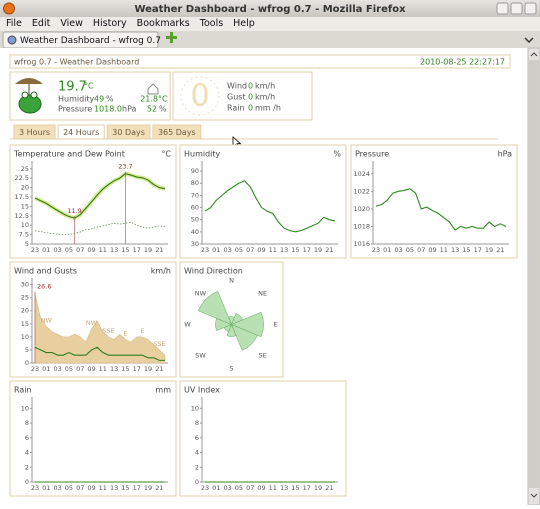 Image resolution: width=540 pixels, height=509 pixels. Describe the element at coordinates (110, 23) in the screenshot. I see `menu-item: History` at that location.